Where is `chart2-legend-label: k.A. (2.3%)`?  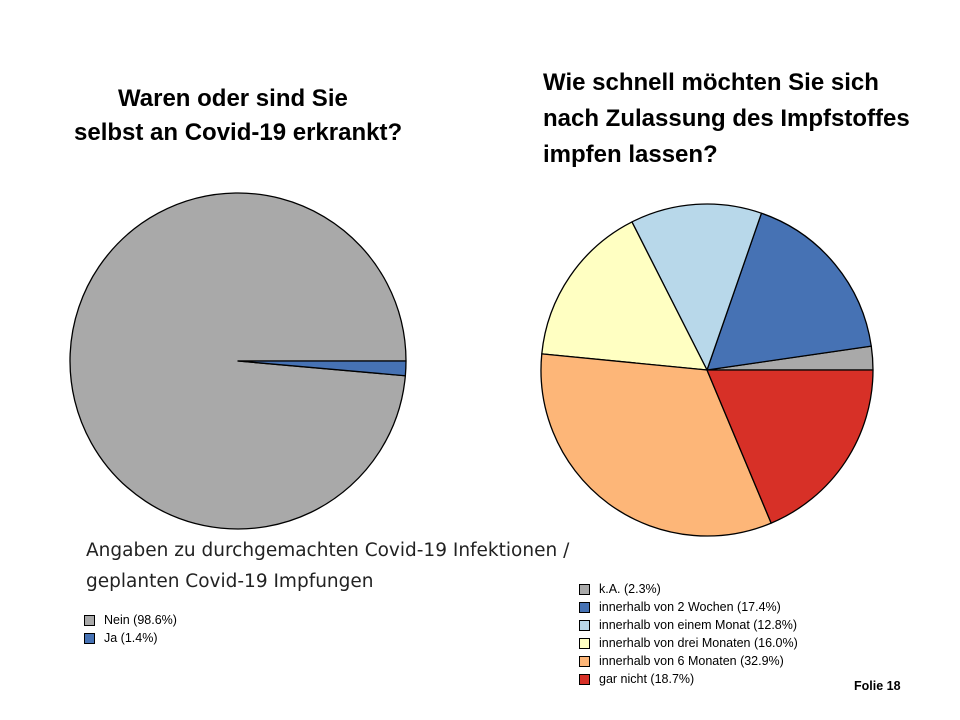 chart2-legend-label: k.A. (2.3%) is located at coordinates (630, 589).